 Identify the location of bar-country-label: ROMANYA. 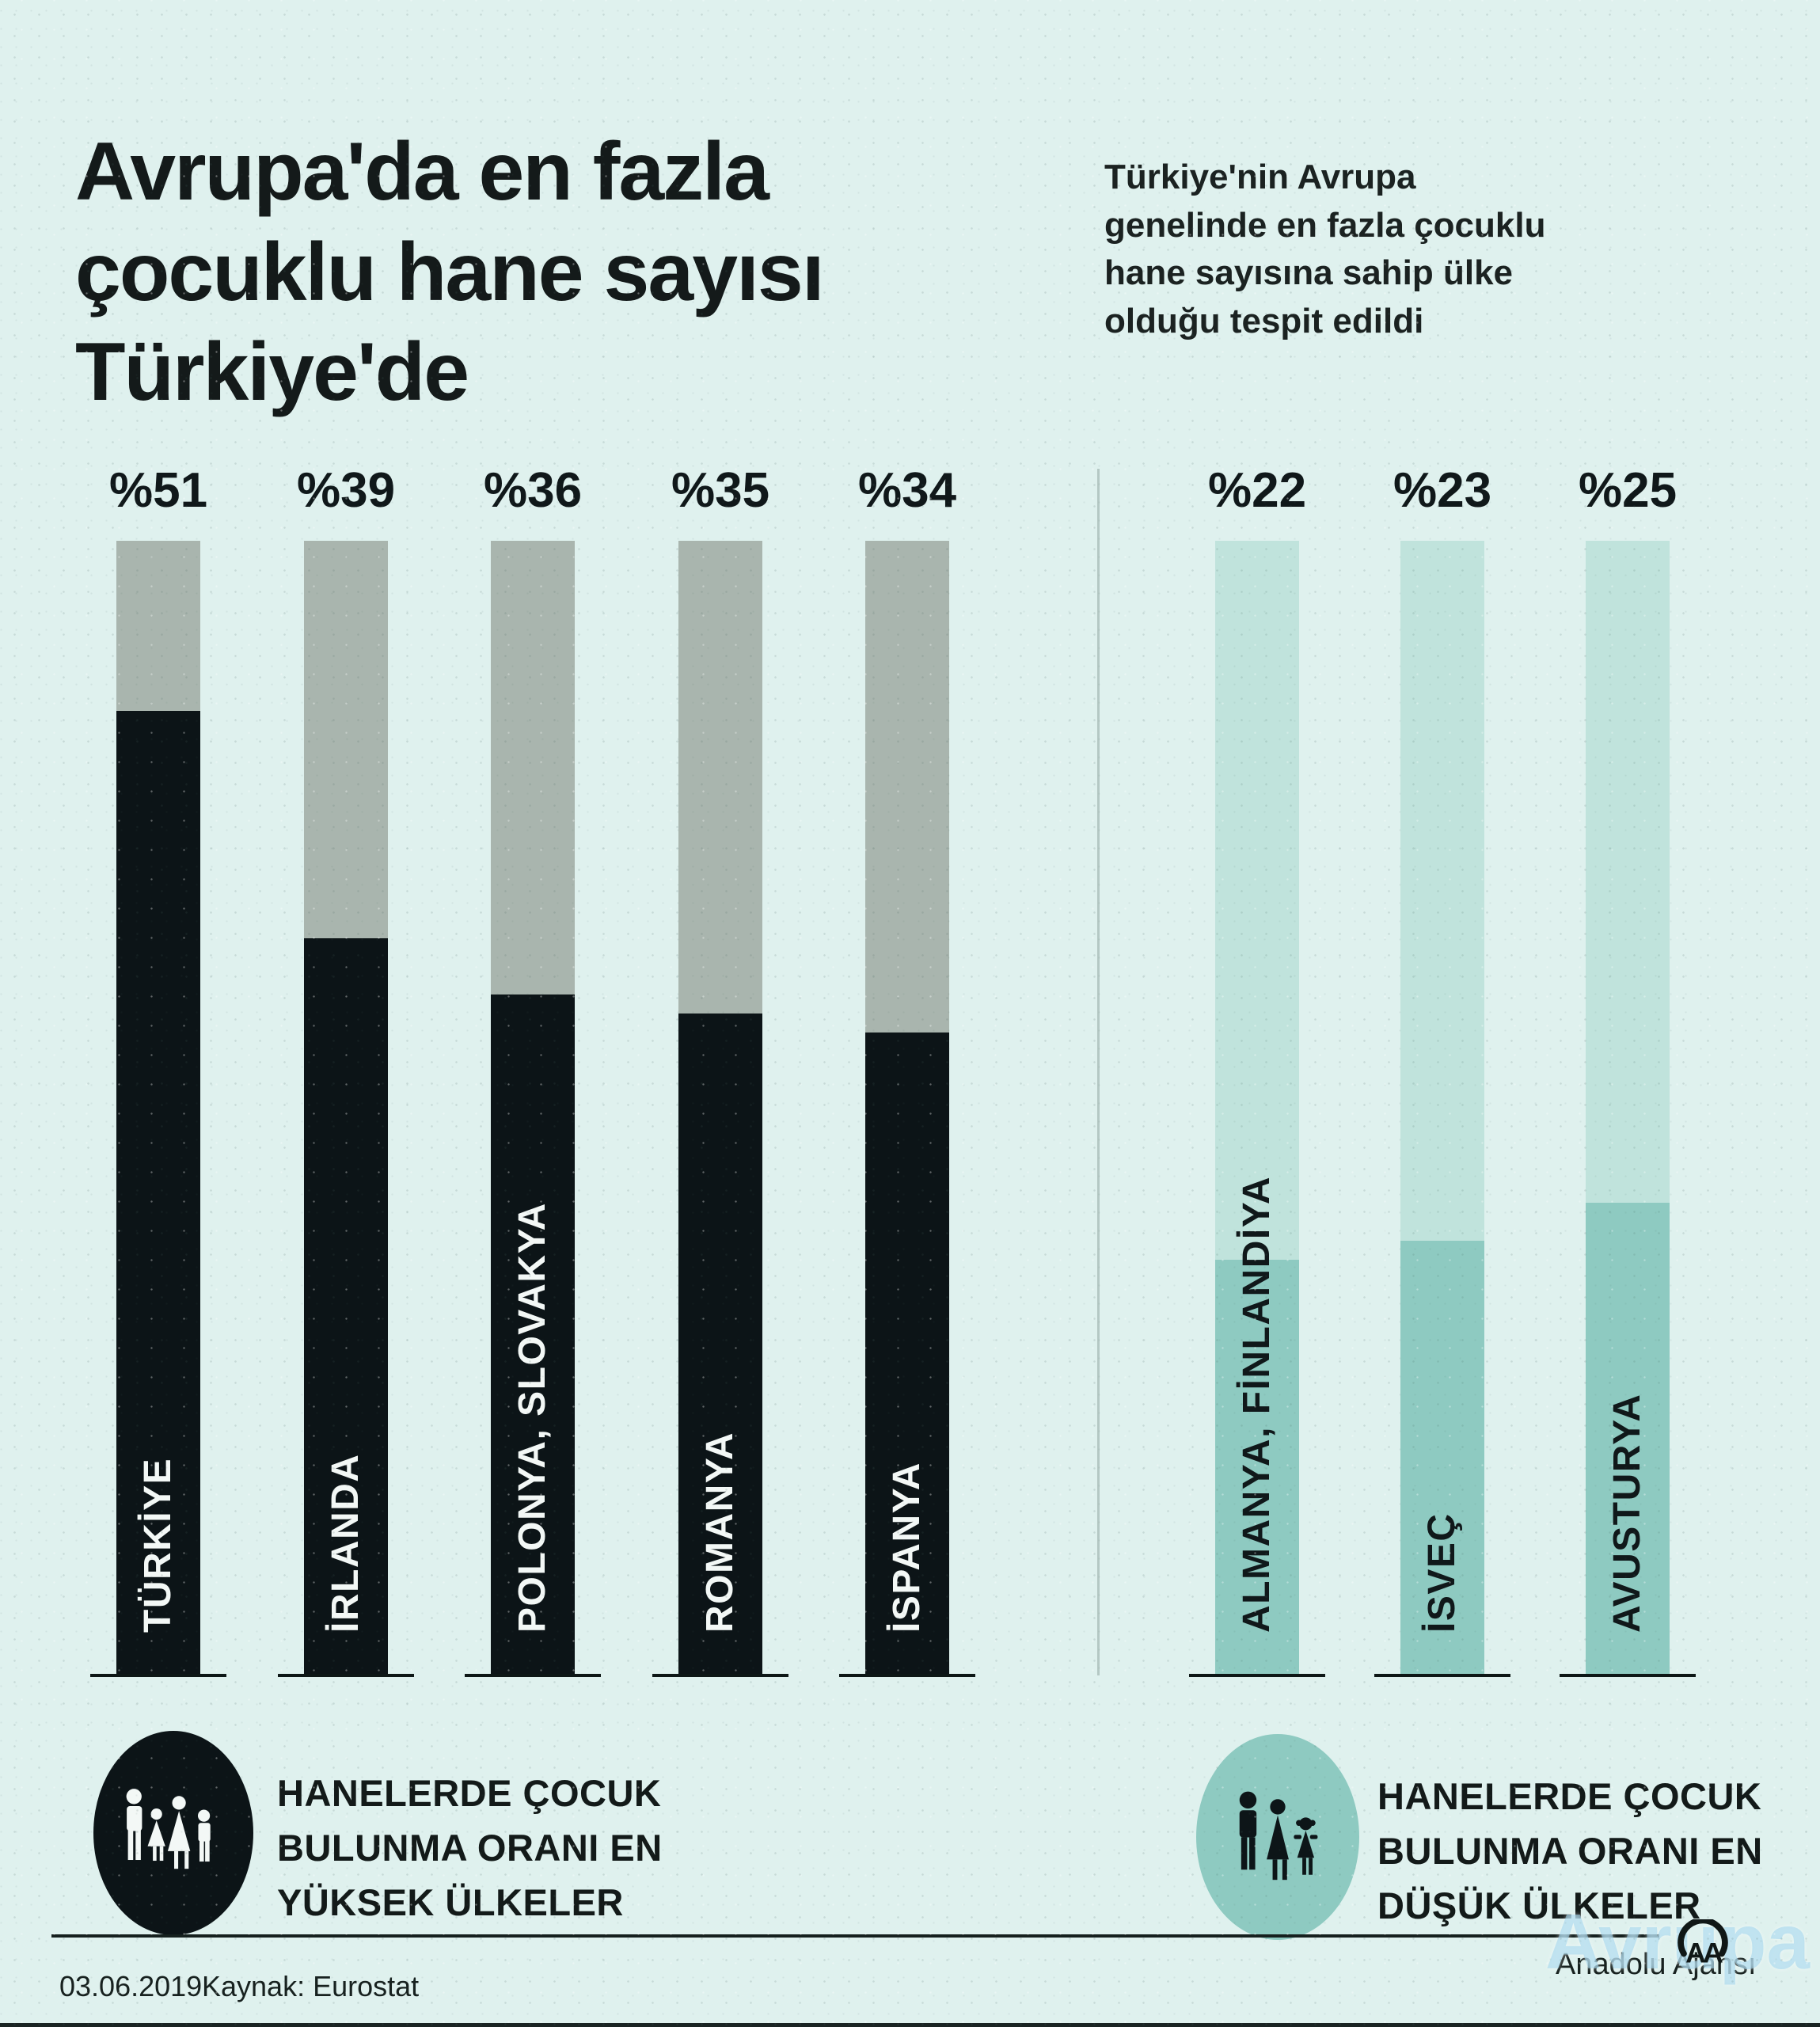
(720, 1532).